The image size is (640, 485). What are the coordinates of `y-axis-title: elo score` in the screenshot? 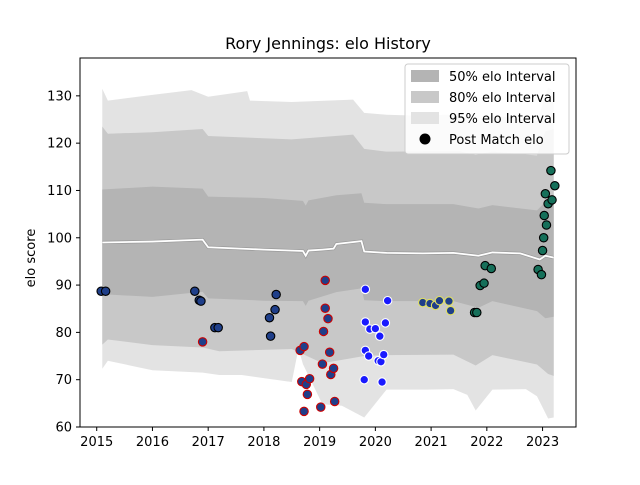 It's located at (31, 258).